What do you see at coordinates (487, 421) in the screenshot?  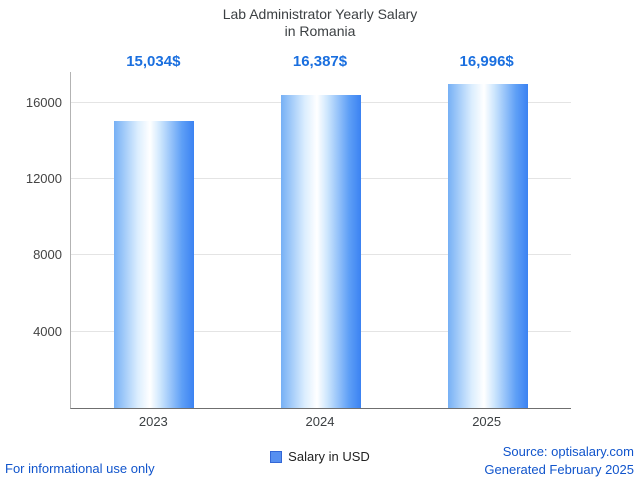 I see `x-axis-label: 2025` at bounding box center [487, 421].